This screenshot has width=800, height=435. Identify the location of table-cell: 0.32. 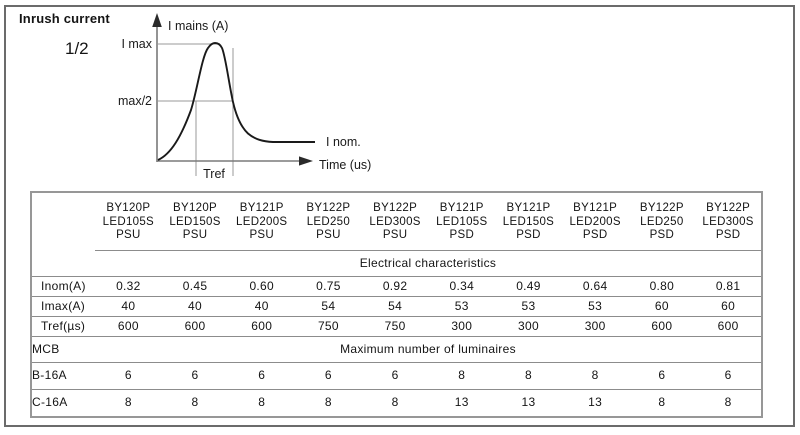
(128, 286).